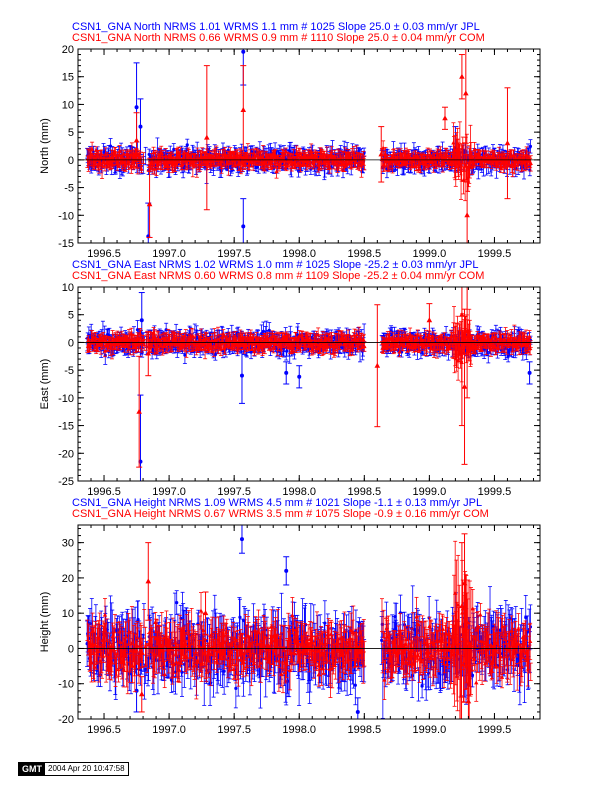 The image size is (612, 792). What do you see at coordinates (299, 254) in the screenshot?
I see `x-tick-label: 1998.0` at bounding box center [299, 254].